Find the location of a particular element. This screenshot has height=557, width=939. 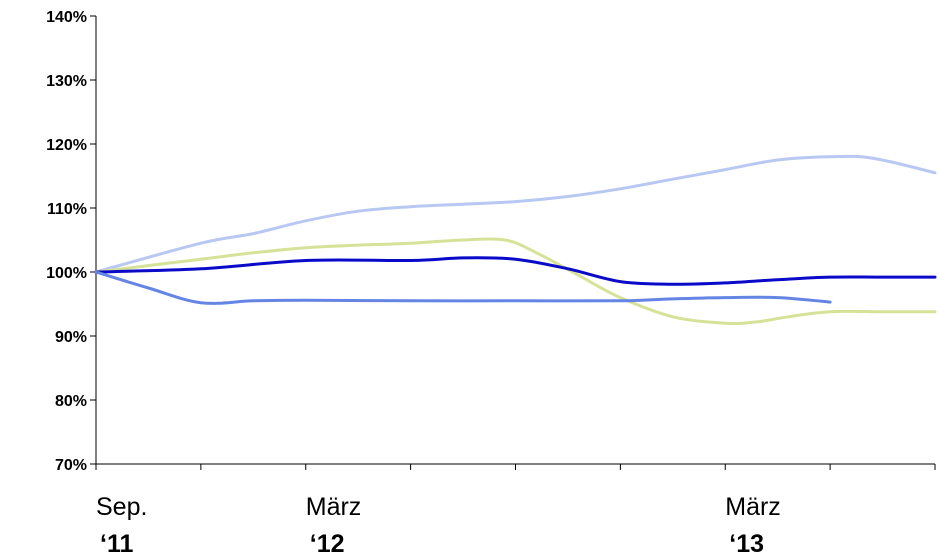

y-tick-label: 80% is located at coordinates (71, 401).